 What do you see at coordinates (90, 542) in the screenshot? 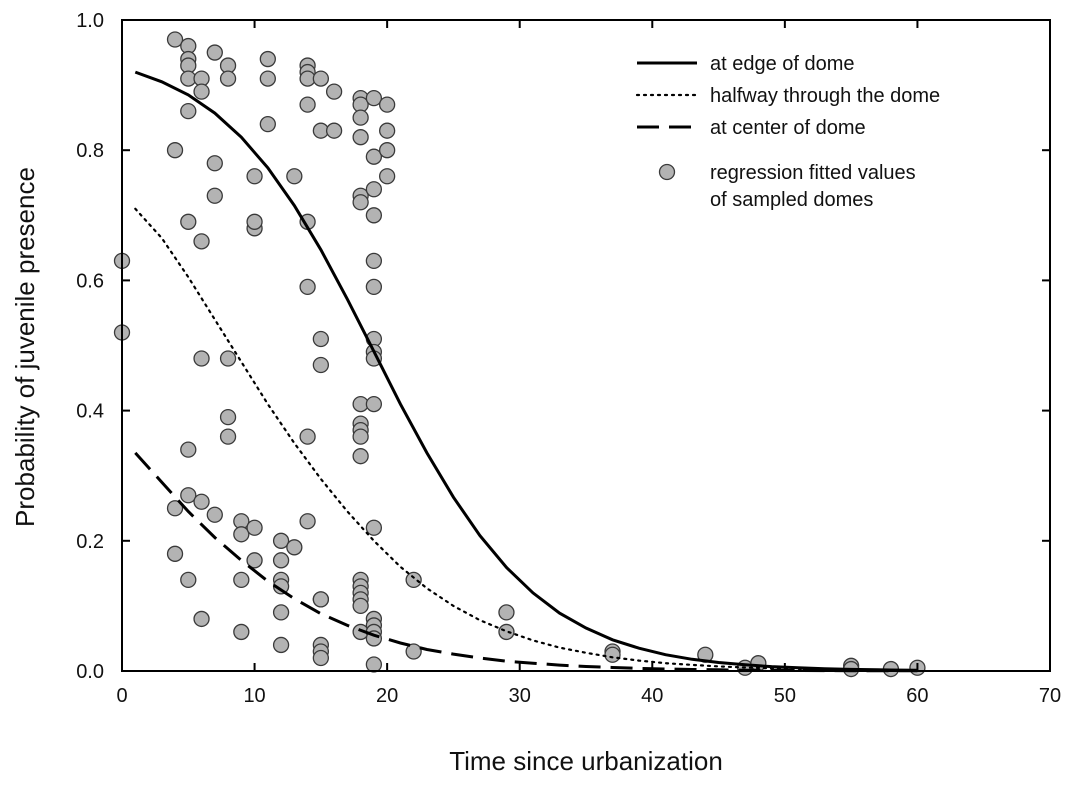
I see `y-tick-label: 0.2` at bounding box center [90, 542].